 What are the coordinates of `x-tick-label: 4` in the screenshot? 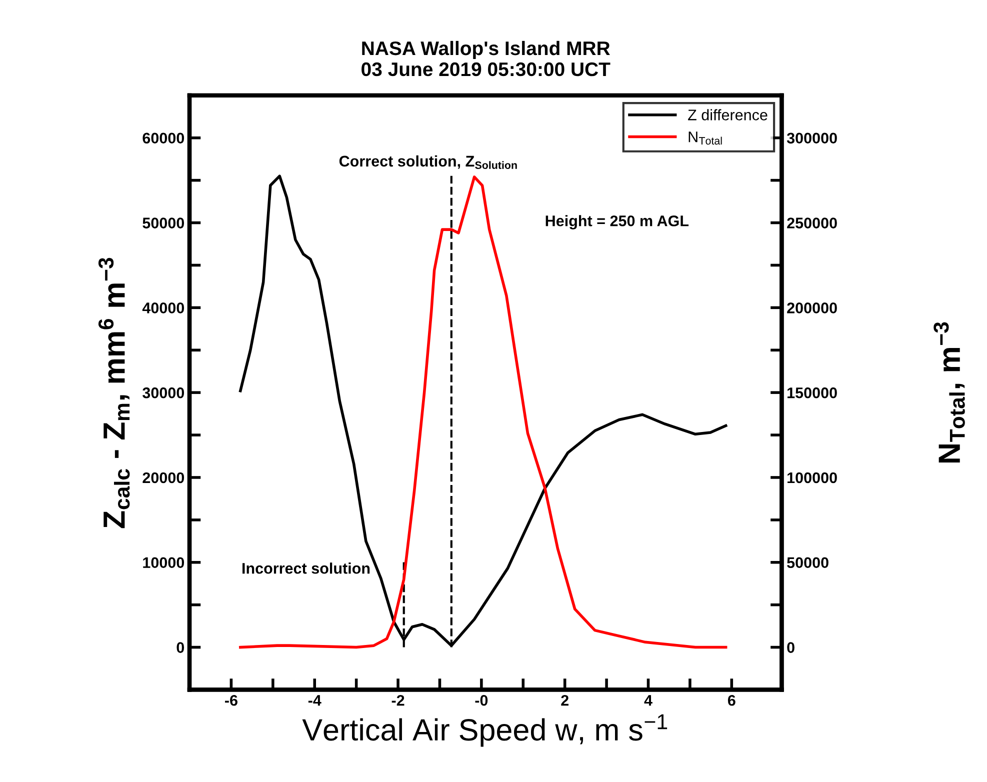 It's located at (648, 700).